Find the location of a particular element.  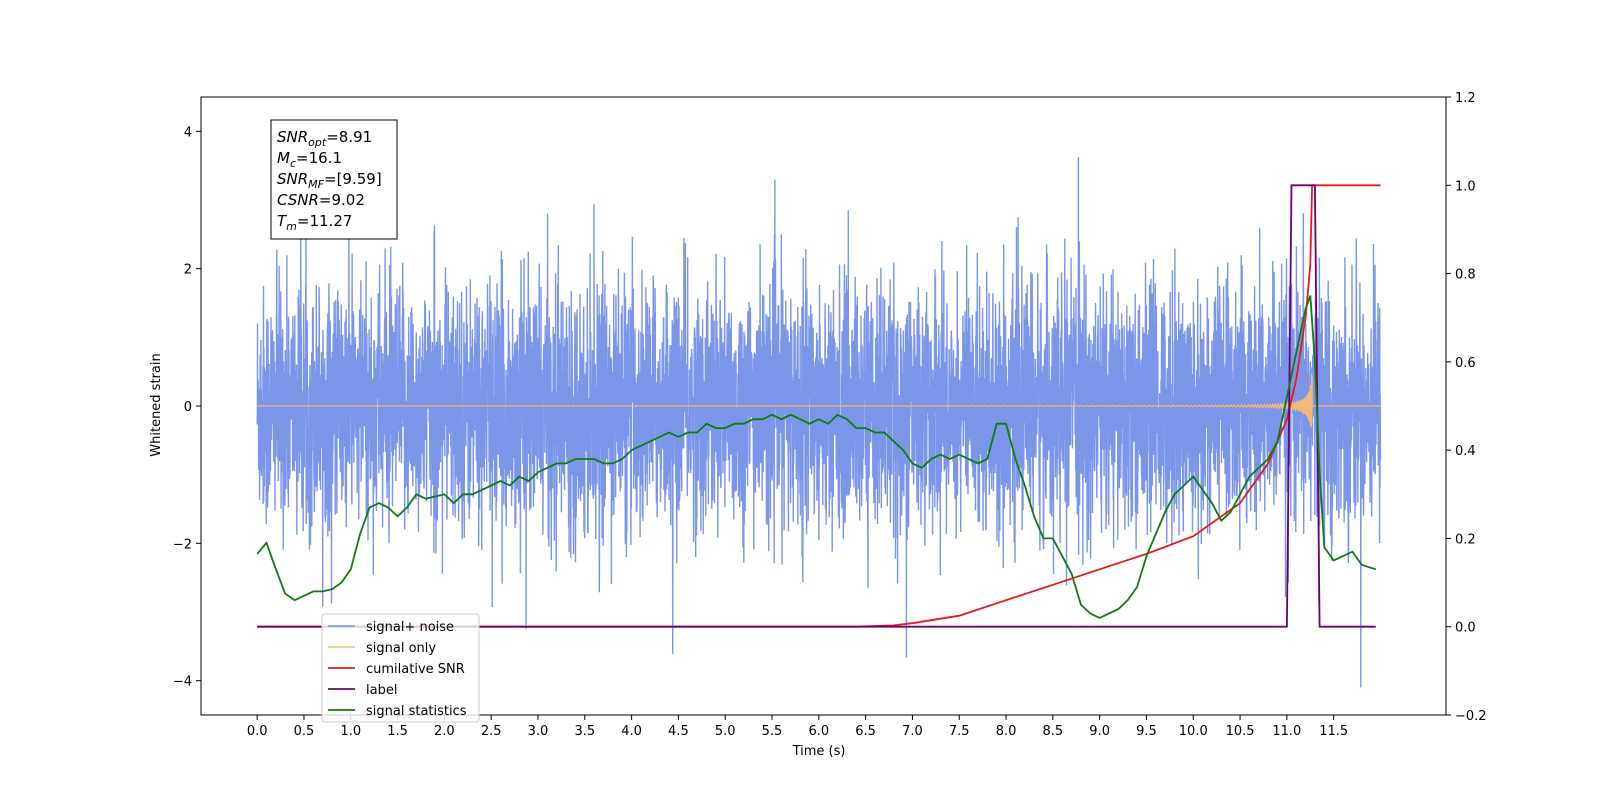

x-tick-label: 0.5 is located at coordinates (304, 731).